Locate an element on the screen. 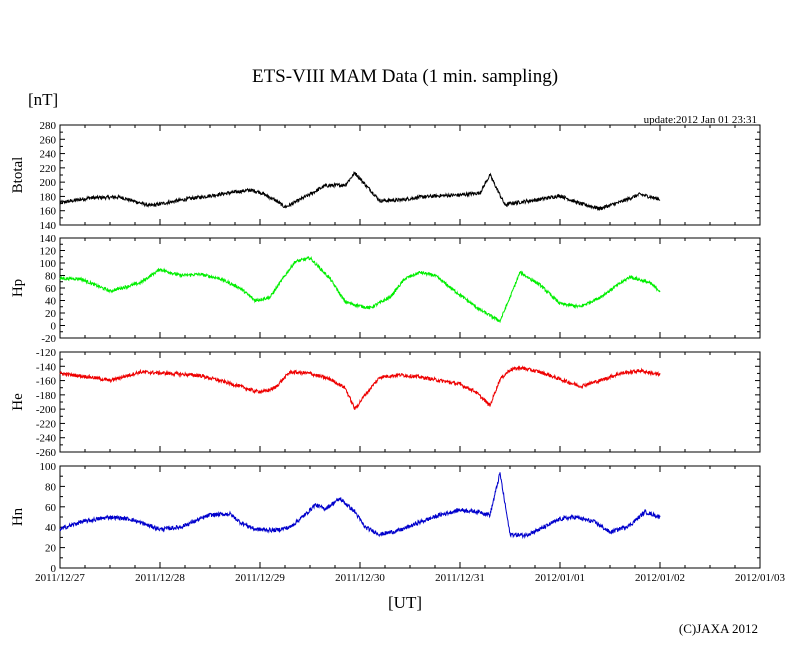 This screenshot has height=655, width=810. y-tick-label: -20 is located at coordinates (48, 339).